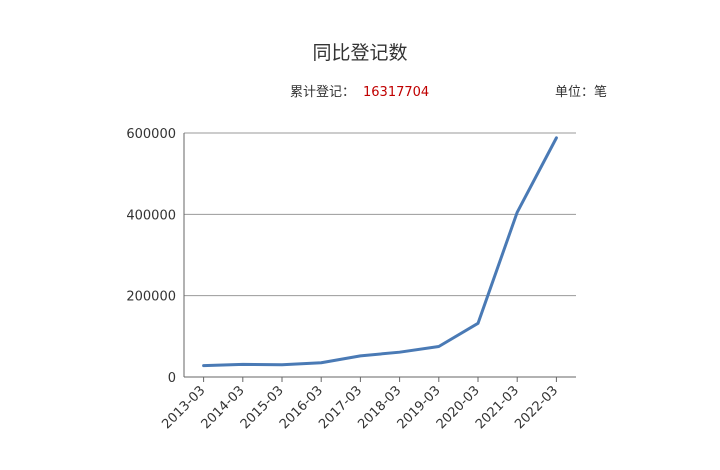  Describe the element at coordinates (396, 92) in the screenshot. I see `total-value: 16317704` at that location.